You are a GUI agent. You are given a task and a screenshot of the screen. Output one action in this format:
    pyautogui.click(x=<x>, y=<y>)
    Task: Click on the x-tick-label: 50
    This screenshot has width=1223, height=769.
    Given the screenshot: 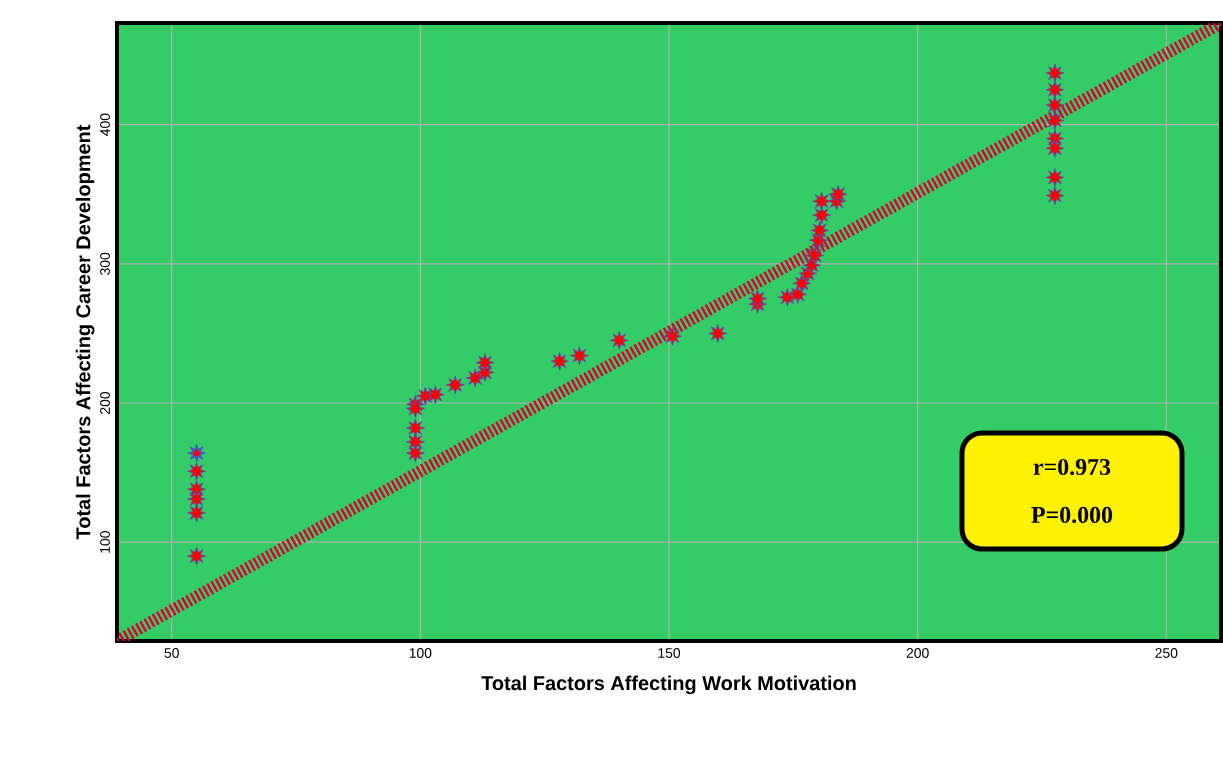 What is the action you would take?
    pyautogui.click(x=171, y=653)
    